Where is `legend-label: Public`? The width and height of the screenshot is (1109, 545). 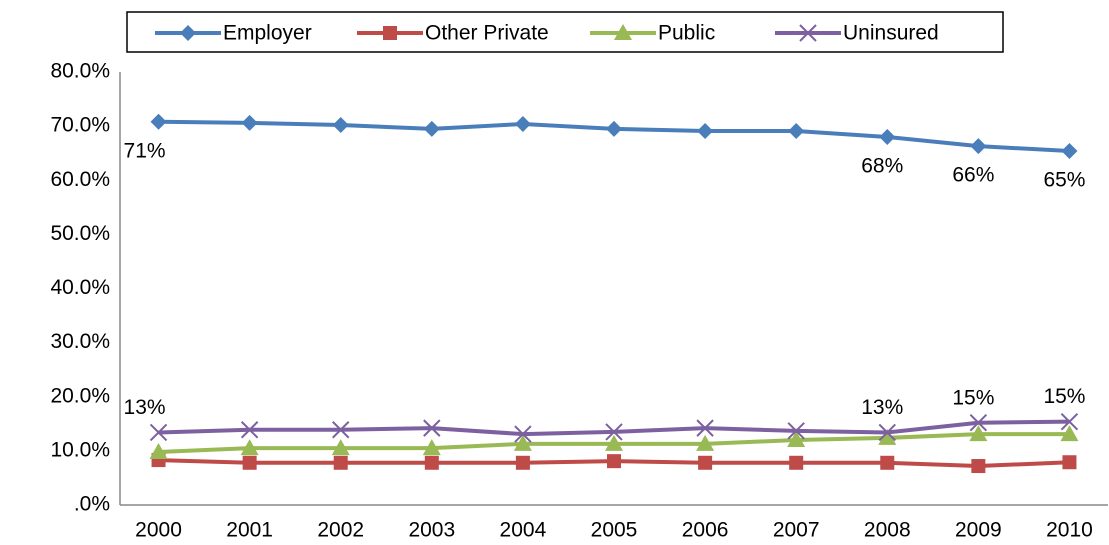
legend-label: Public is located at coordinates (686, 33).